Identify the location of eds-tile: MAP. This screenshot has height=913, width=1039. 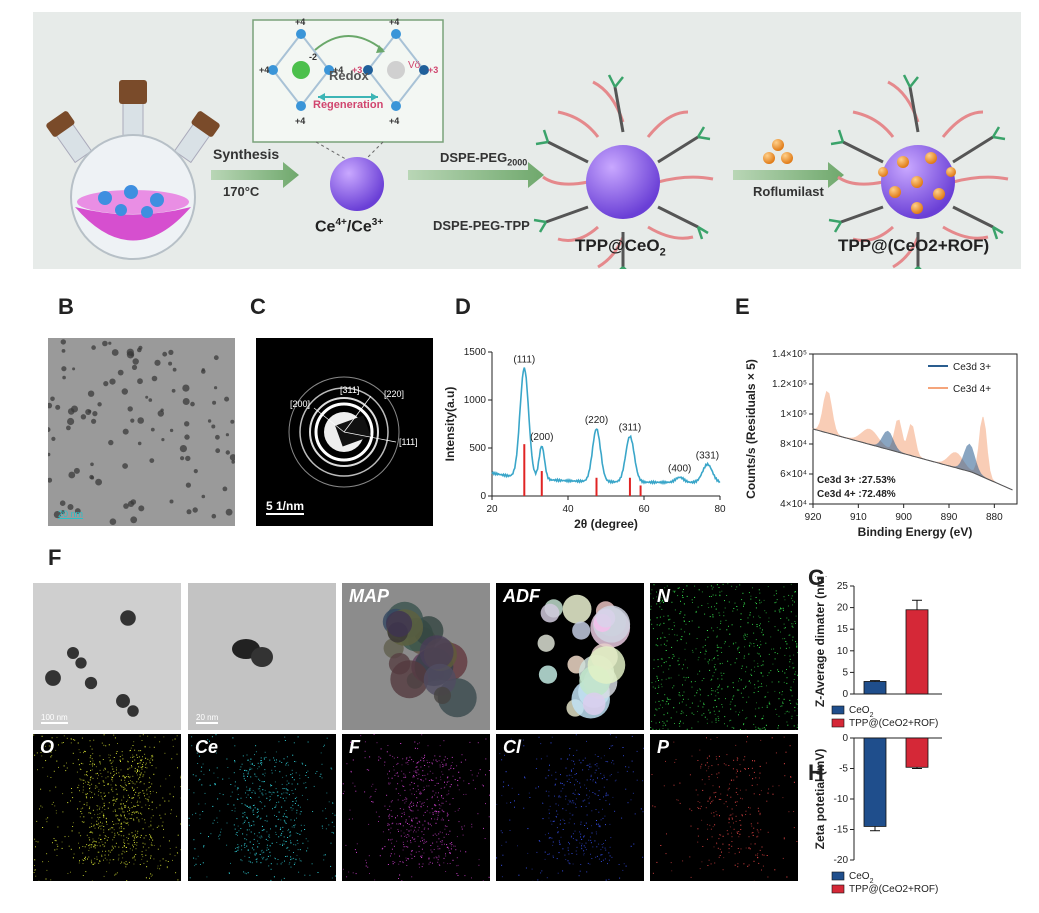
(416, 656).